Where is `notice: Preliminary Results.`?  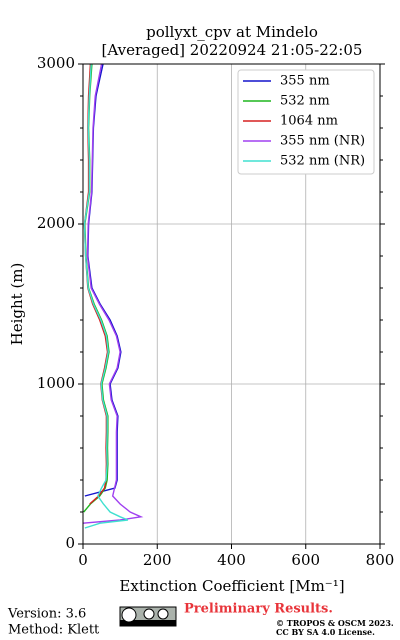
notice: Preliminary Results. is located at coordinates (258, 609).